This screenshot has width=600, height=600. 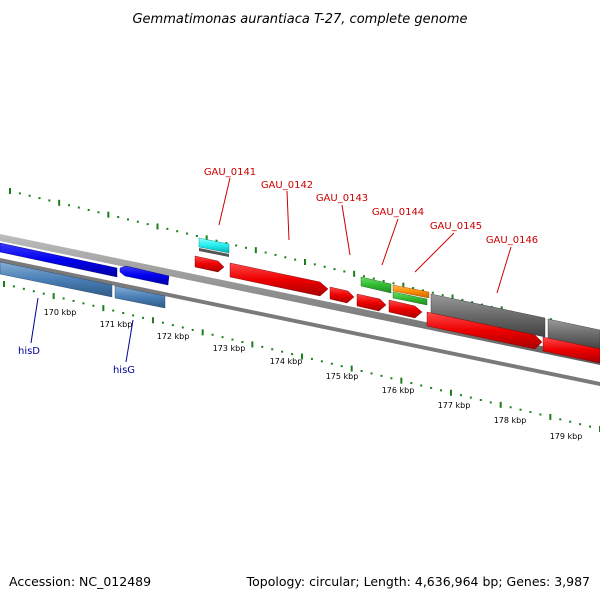 I want to click on tick-label: 174 kbp, so click(x=286, y=361).